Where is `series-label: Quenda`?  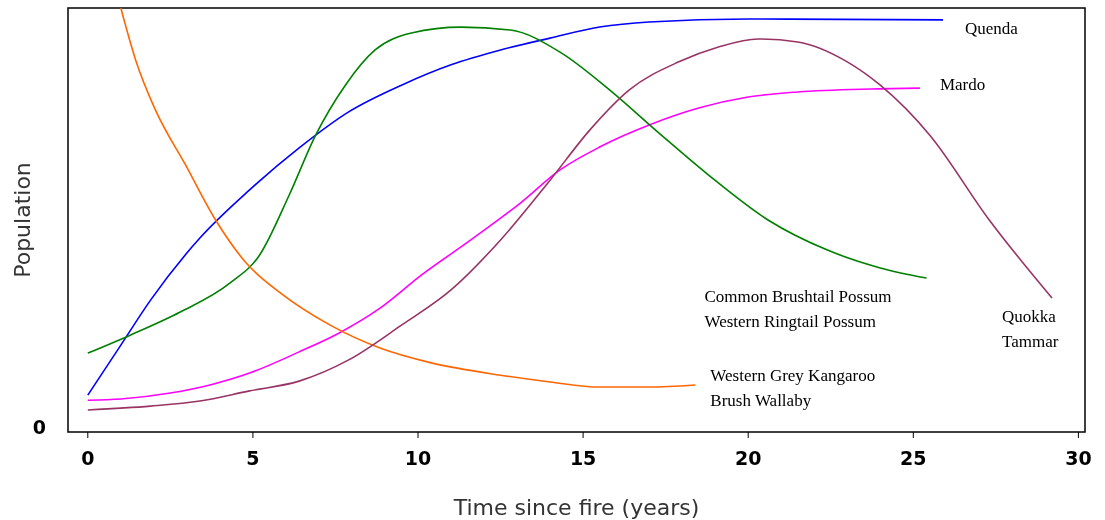
series-label: Quenda is located at coordinates (992, 28).